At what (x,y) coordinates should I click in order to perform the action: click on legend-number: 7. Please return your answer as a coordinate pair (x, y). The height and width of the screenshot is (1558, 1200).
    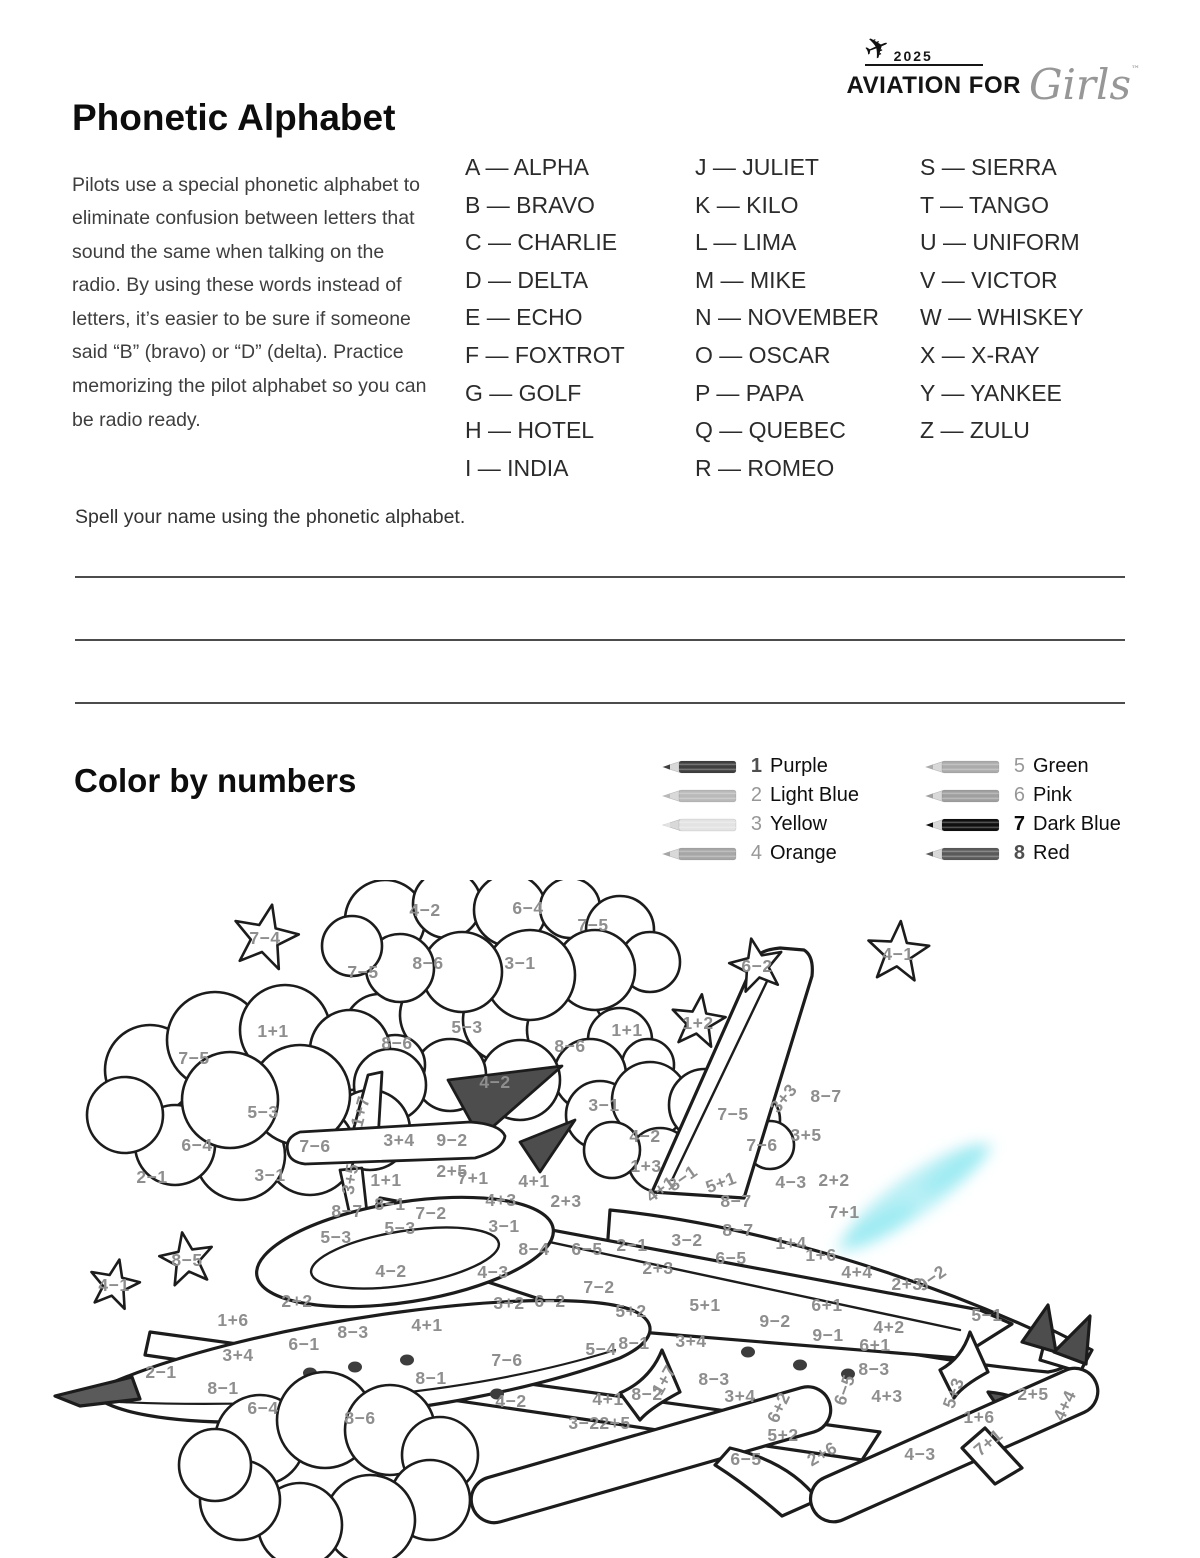
    Looking at the image, I should click on (1019, 824).